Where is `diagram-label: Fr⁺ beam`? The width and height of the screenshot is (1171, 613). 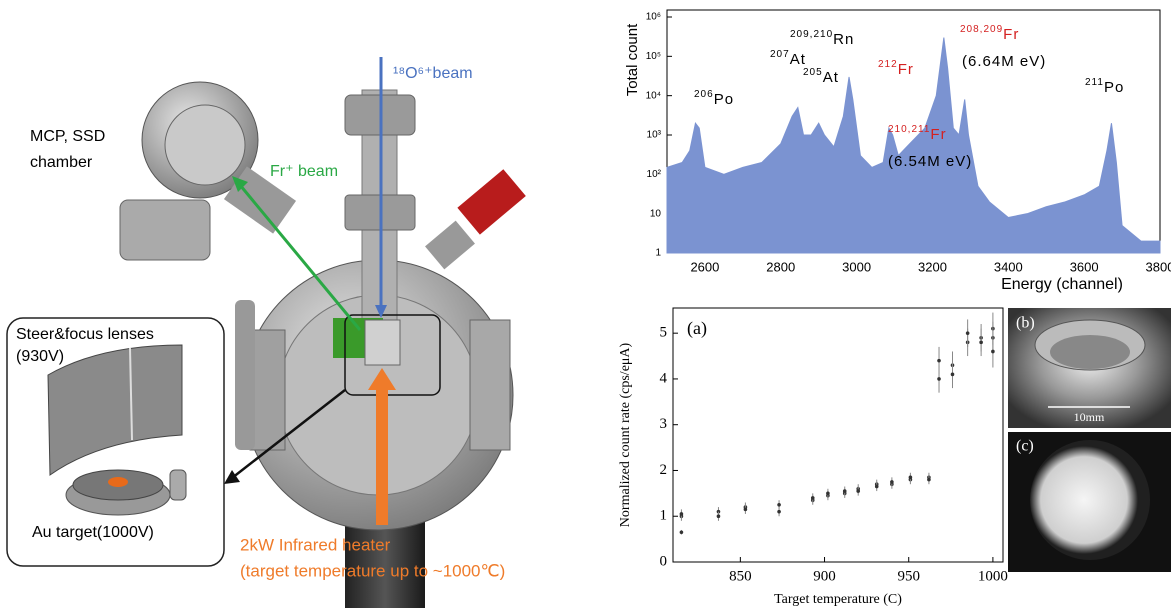 diagram-label: Fr⁺ beam is located at coordinates (304, 171).